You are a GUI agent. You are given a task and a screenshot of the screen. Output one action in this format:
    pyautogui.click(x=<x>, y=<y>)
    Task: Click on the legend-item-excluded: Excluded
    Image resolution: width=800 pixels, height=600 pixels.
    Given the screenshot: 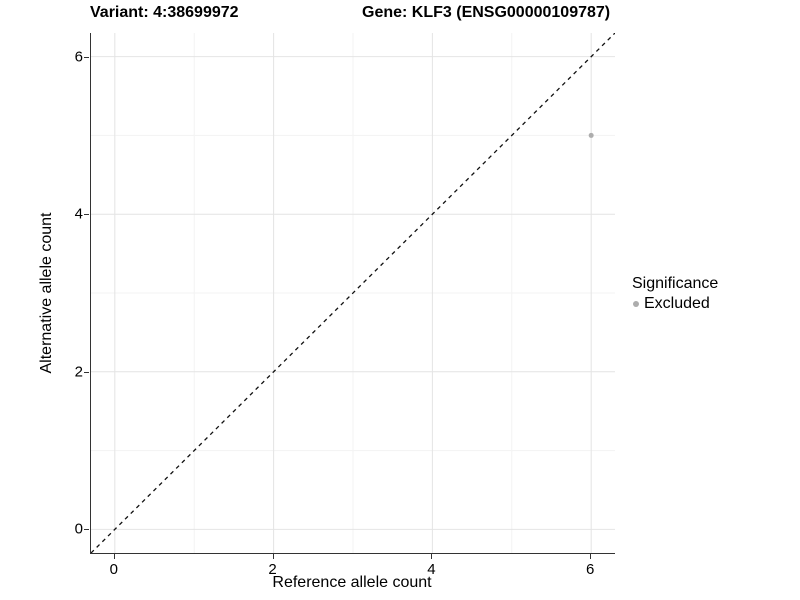 What is the action you would take?
    pyautogui.click(x=675, y=304)
    